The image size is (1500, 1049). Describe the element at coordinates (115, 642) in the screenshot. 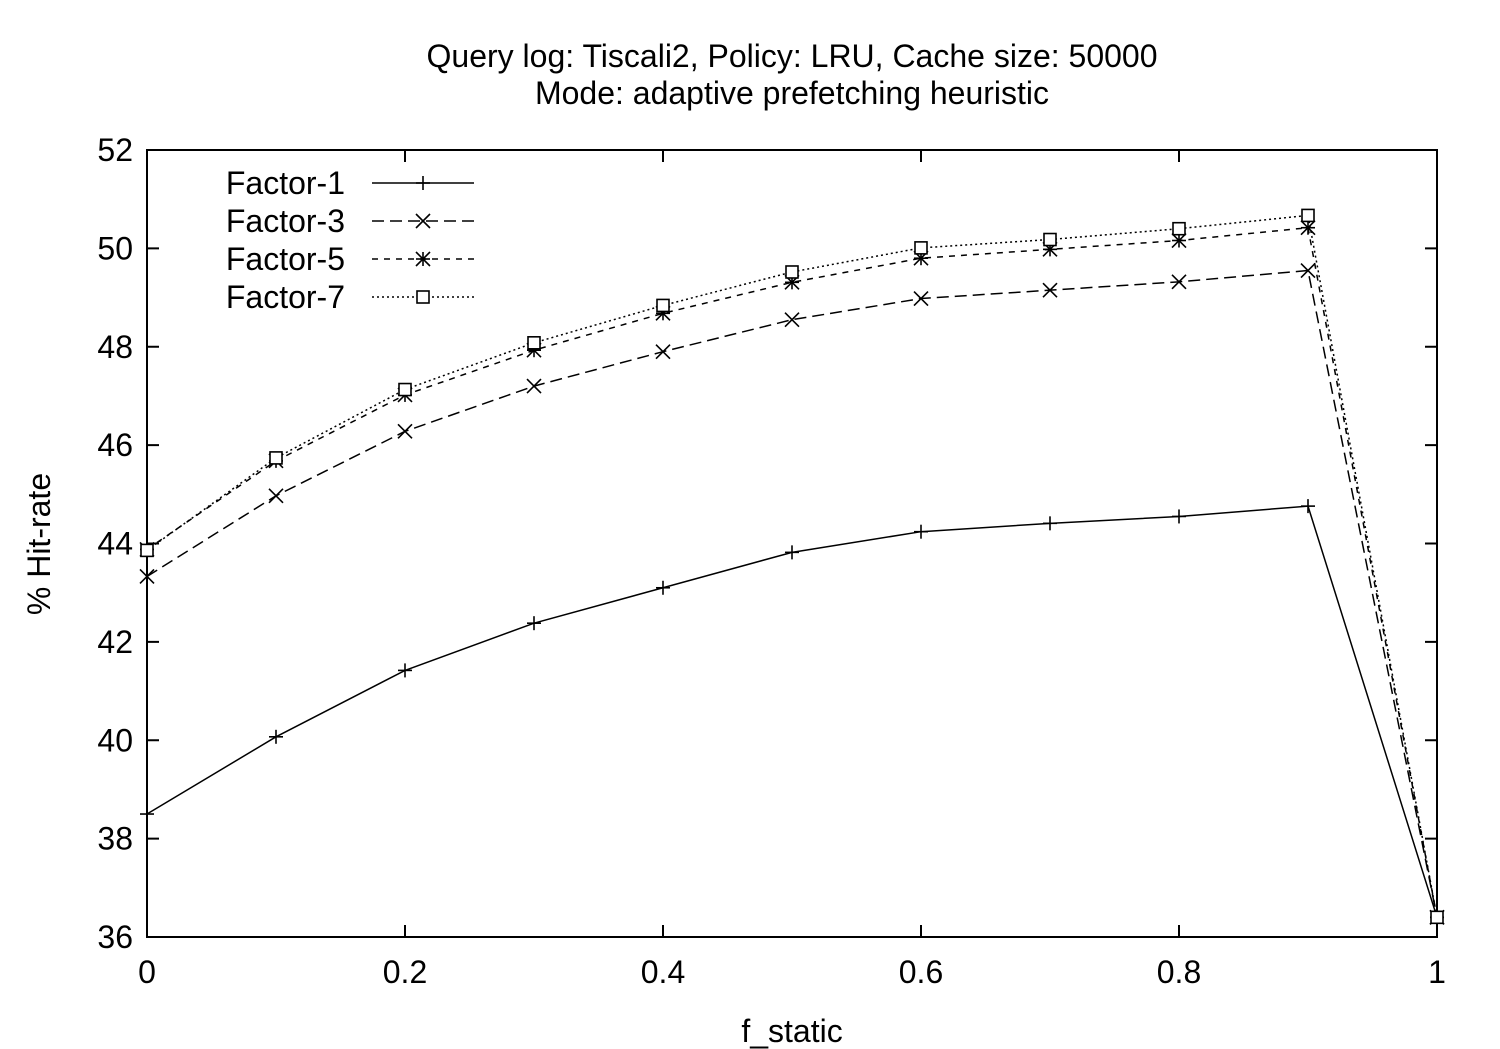

I see `y-tick-label: 42` at that location.